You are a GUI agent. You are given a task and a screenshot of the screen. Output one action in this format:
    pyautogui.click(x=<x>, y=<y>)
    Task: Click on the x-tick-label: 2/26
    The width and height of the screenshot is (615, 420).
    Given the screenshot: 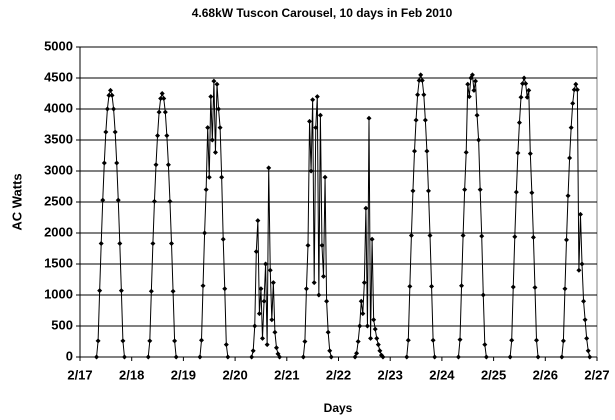 What is the action you would take?
    pyautogui.click(x=545, y=374)
    